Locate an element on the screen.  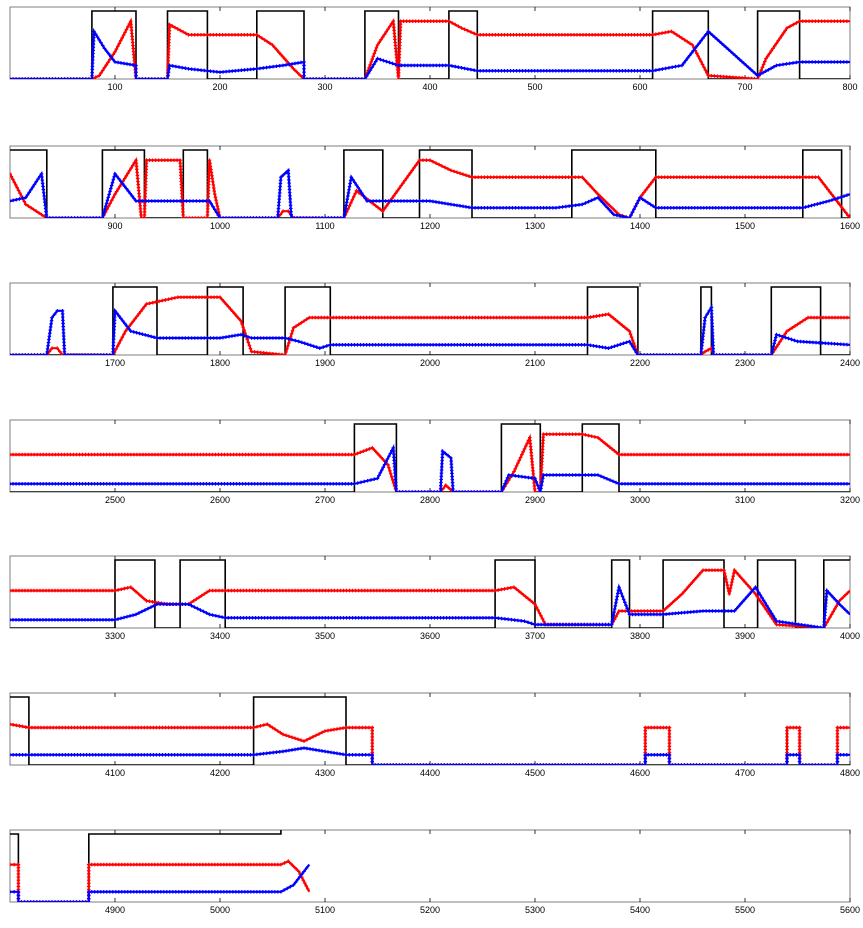
series-group is located at coordinates (160, 866).